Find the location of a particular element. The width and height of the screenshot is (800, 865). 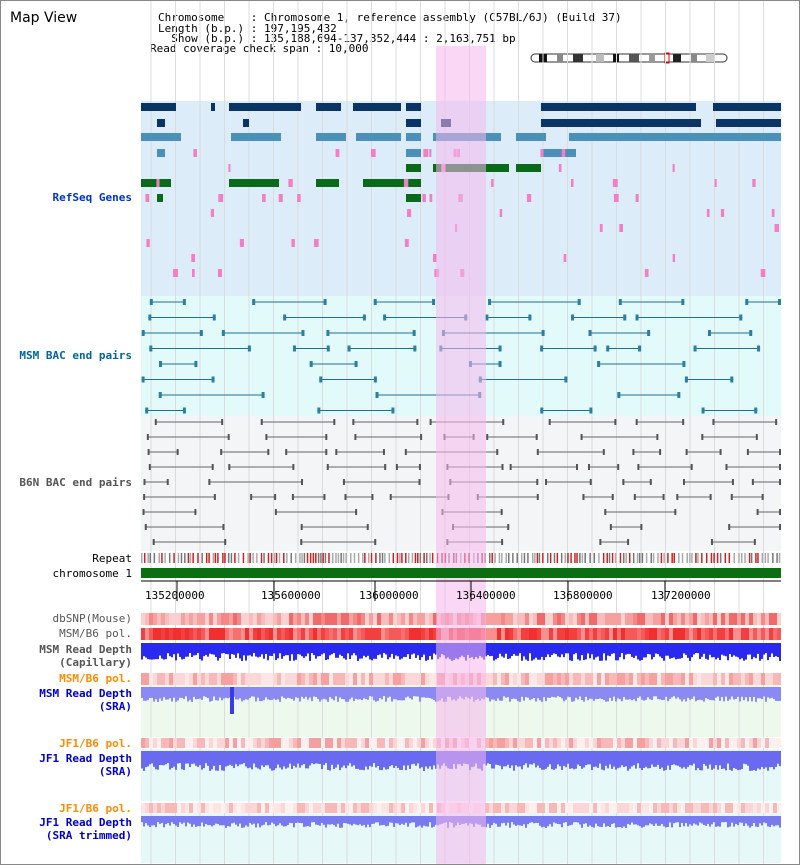

chromosome-ideogram is located at coordinates (629, 58).